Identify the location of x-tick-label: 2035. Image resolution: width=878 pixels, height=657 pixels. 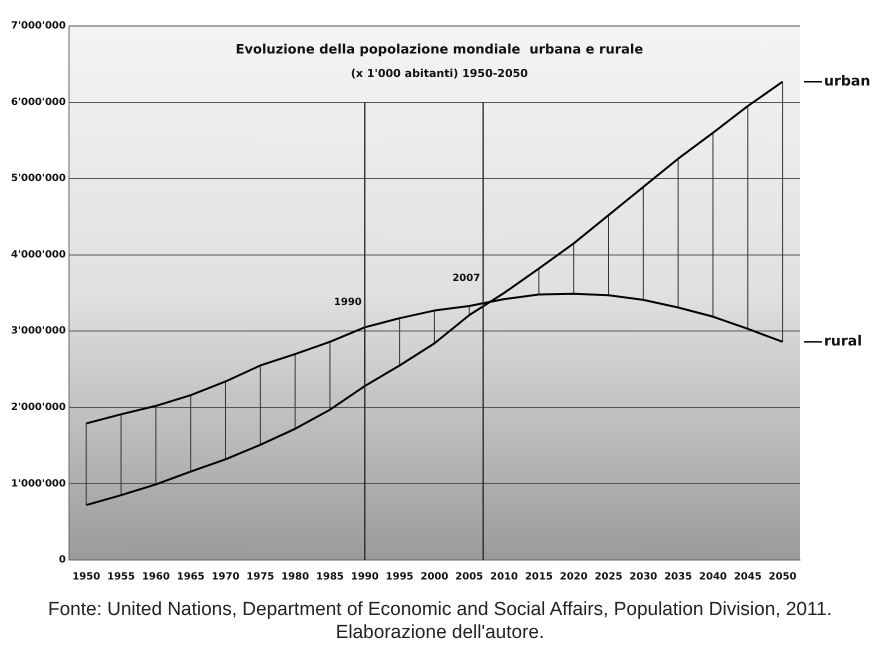
(678, 577).